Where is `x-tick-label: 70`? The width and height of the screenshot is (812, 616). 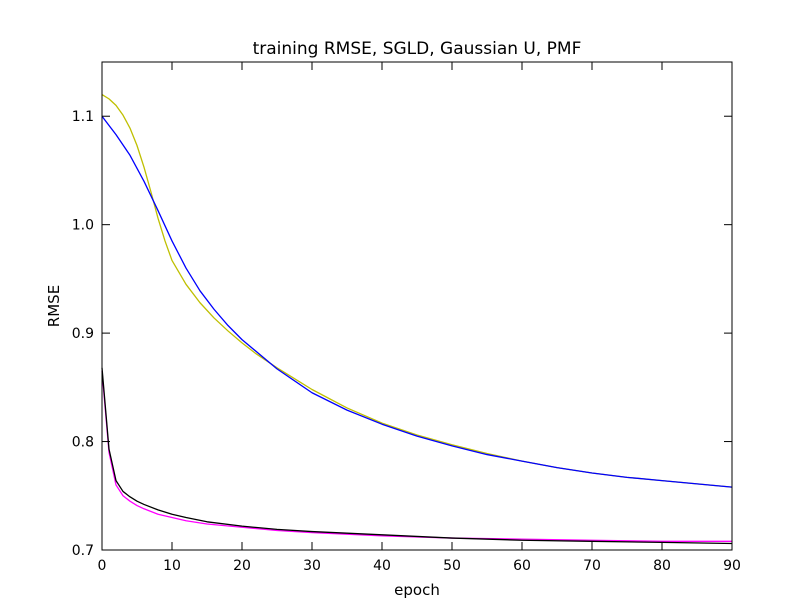 x-tick-label: 70 is located at coordinates (592, 566).